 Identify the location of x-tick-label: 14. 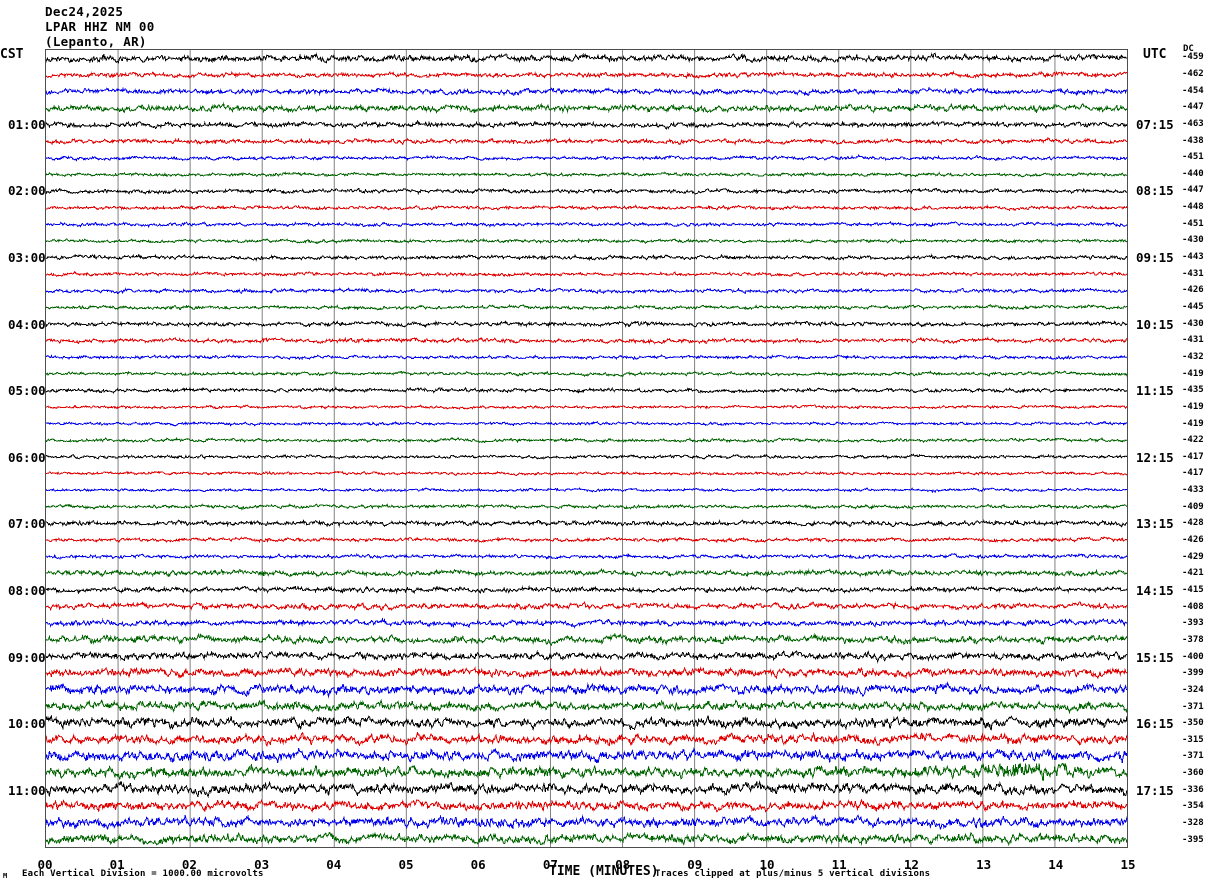
(1056, 864).